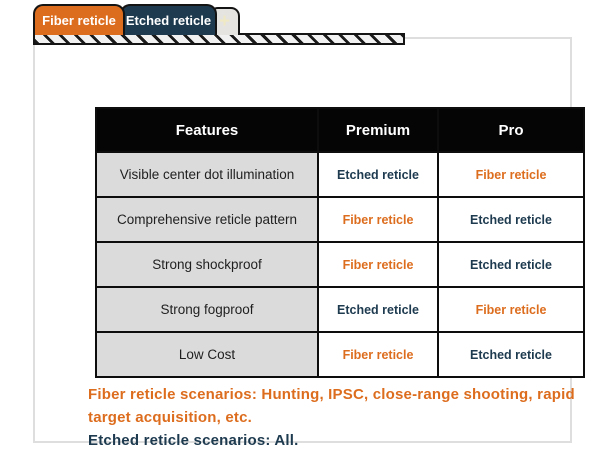 The width and height of the screenshot is (605, 454). What do you see at coordinates (207, 309) in the screenshot?
I see `feature-cell: Strong fogproof` at bounding box center [207, 309].